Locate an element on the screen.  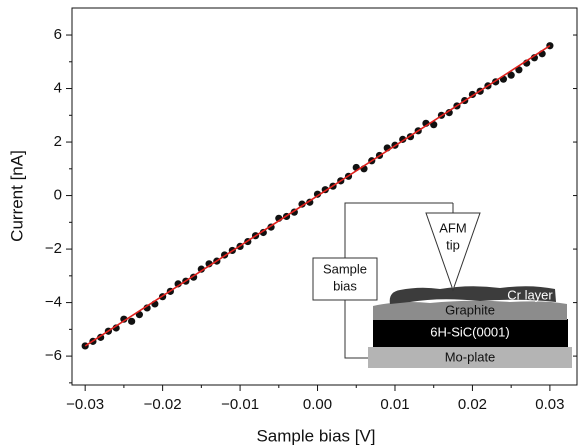
graphite-label: Graphite is located at coordinates (470, 309).